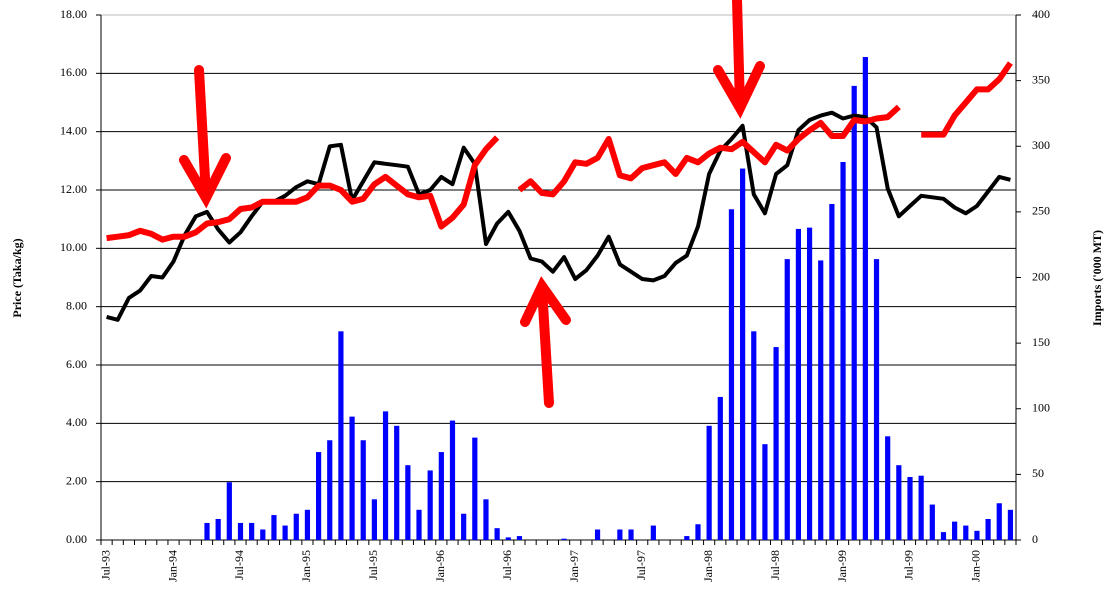  Describe the element at coordinates (909, 565) in the screenshot. I see `x-tick-label: Jul-99` at that location.